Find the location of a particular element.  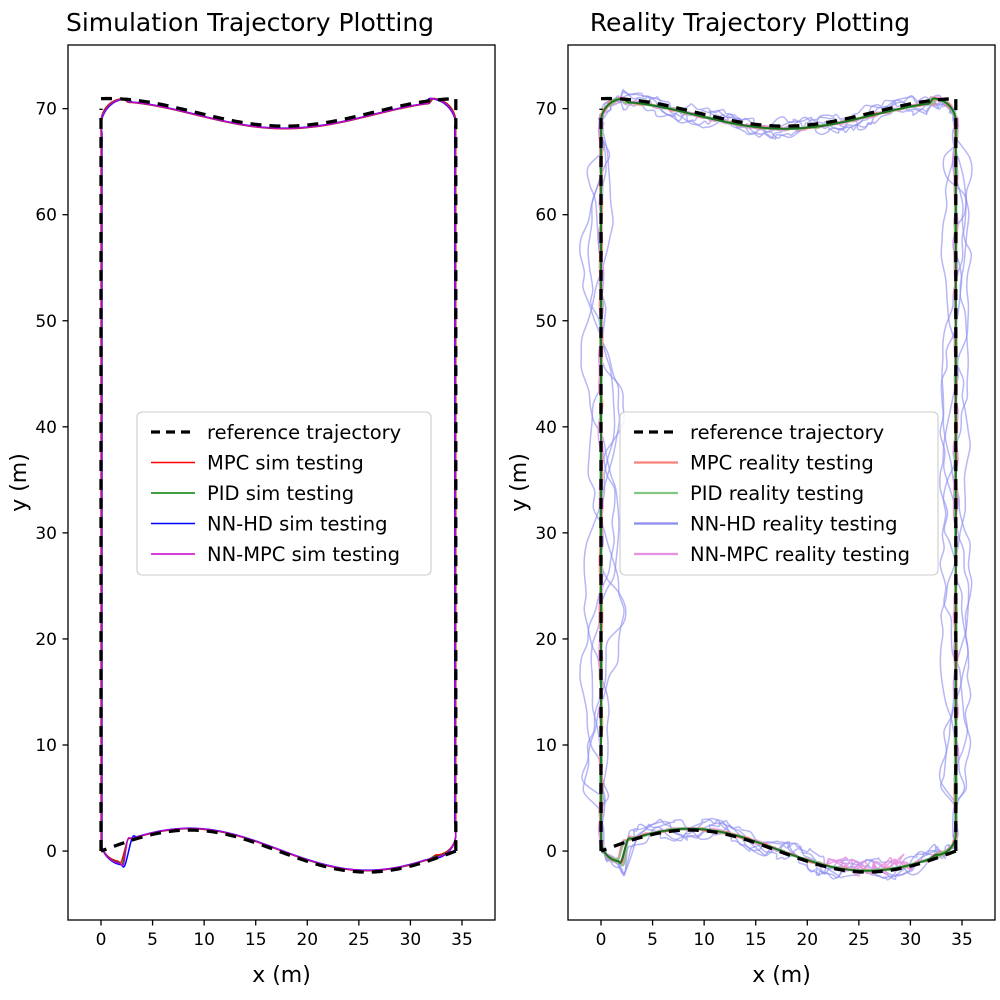

panel-title-reality: Reality Trajectory Plotting is located at coordinates (750, 22).